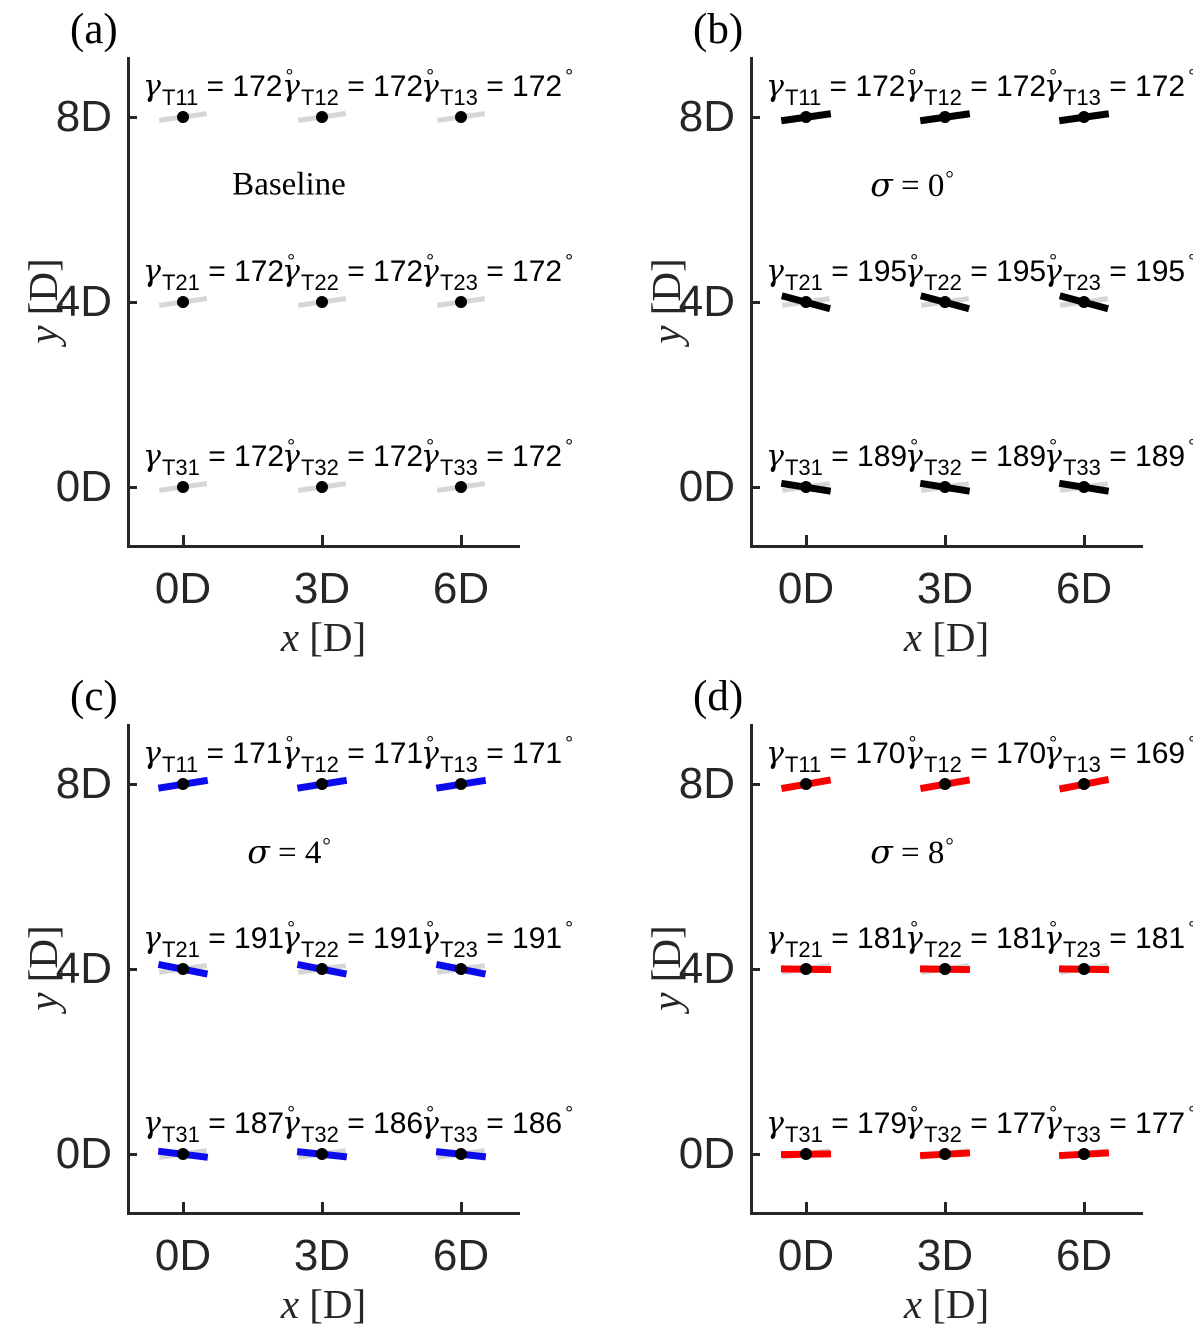  I want to click on turbine-label: γT33 = 189 °, so click(1118, 458).